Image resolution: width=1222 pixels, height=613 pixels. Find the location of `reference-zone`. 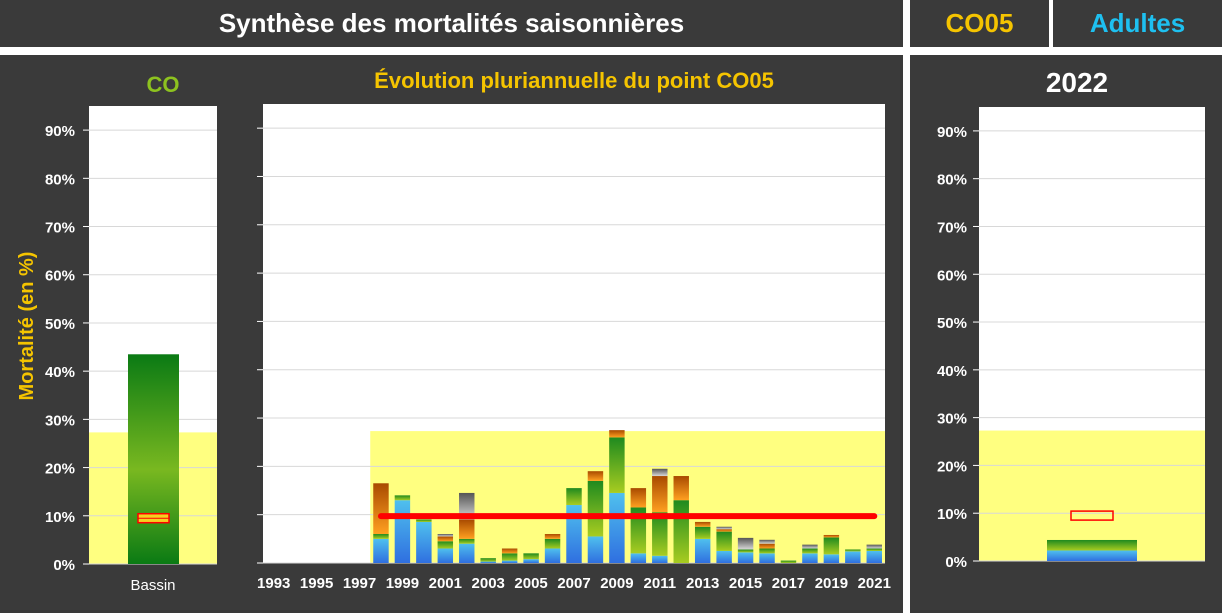

reference-zone is located at coordinates (1092, 495).